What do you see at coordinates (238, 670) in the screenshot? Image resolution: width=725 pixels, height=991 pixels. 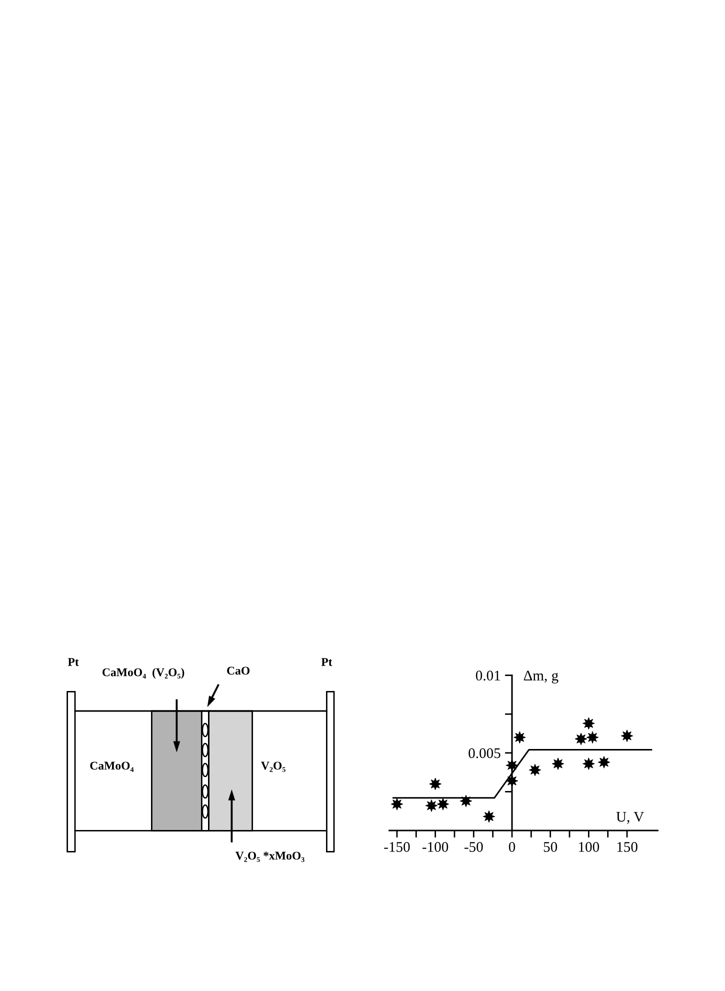 I see `text: CaO` at bounding box center [238, 670].